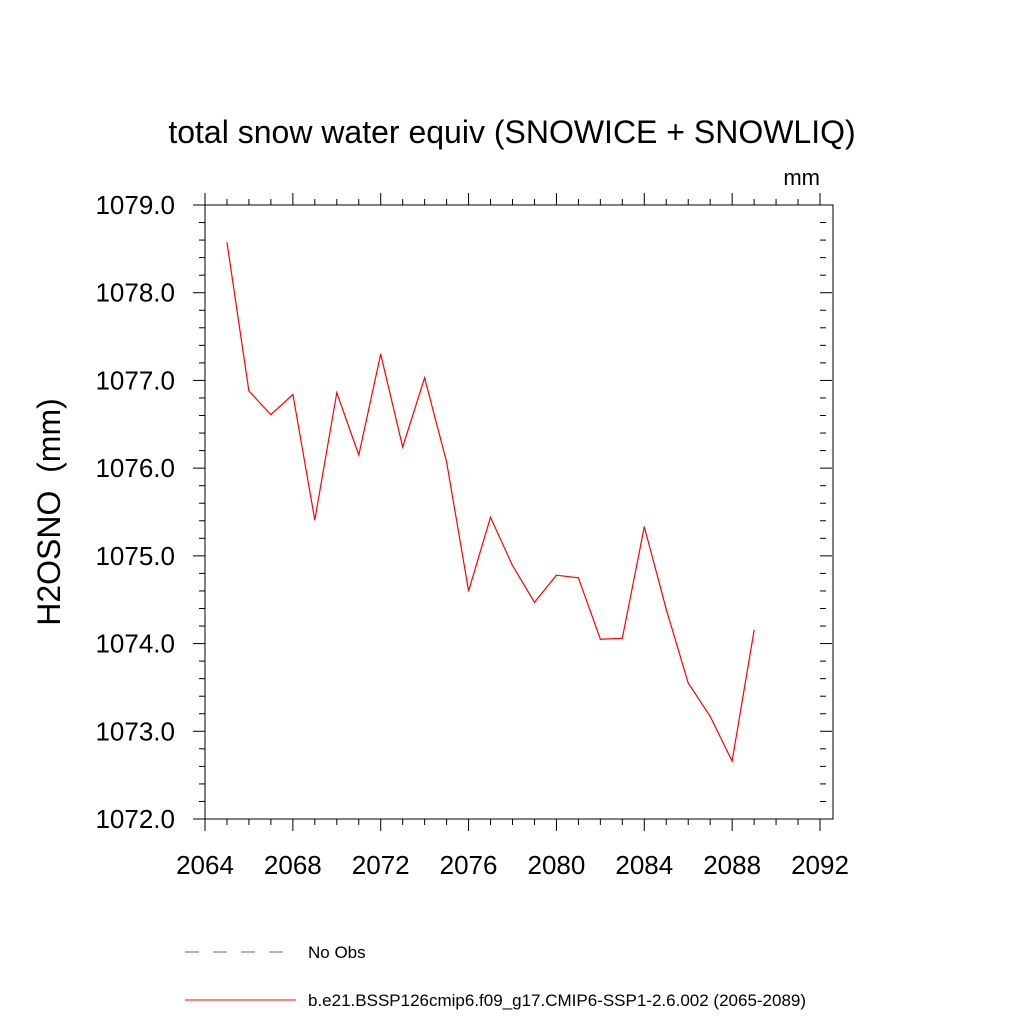  What do you see at coordinates (732, 865) in the screenshot?
I see `x-tick-label: 2088` at bounding box center [732, 865].